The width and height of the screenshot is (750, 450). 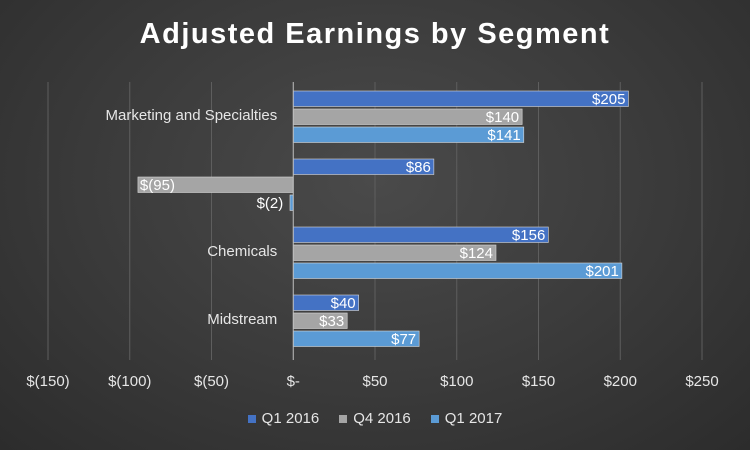 I want to click on x-tick-label: $(100), so click(x=129, y=381).